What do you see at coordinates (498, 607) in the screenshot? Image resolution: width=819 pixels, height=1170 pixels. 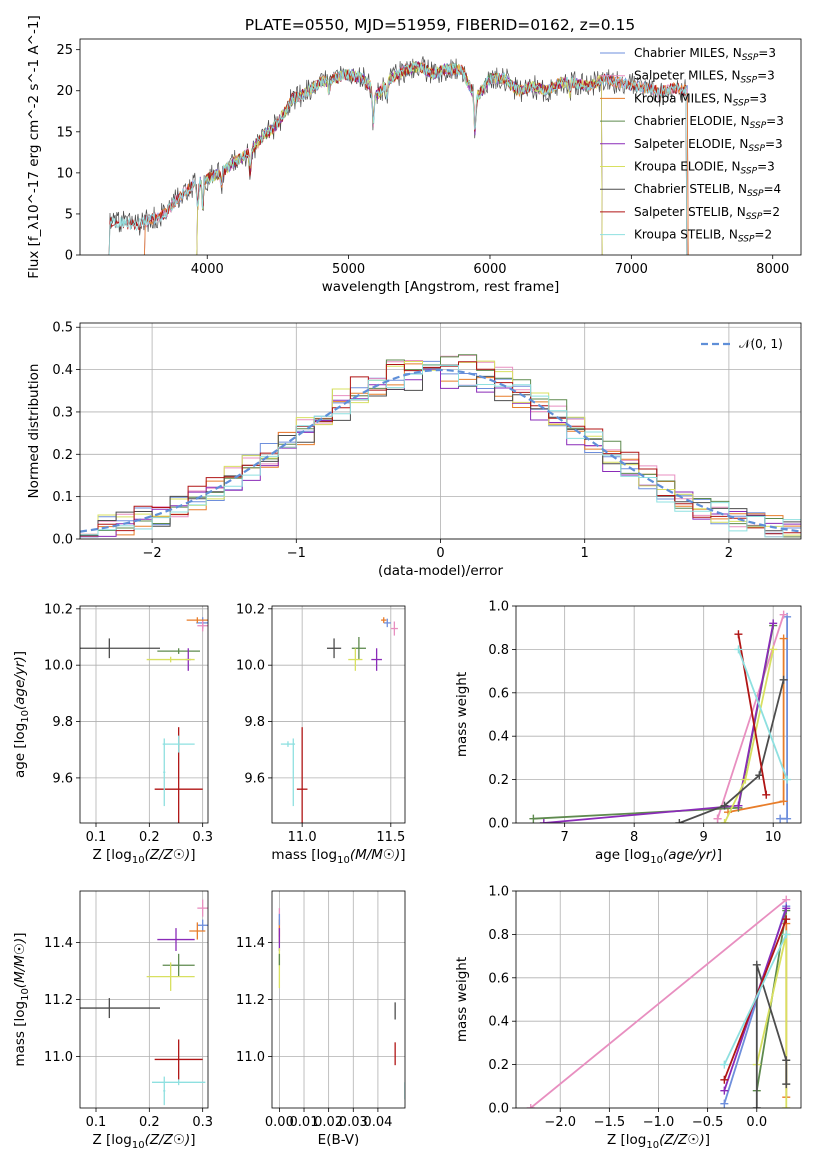 I see `y-tick-label: 1.0` at bounding box center [498, 607].